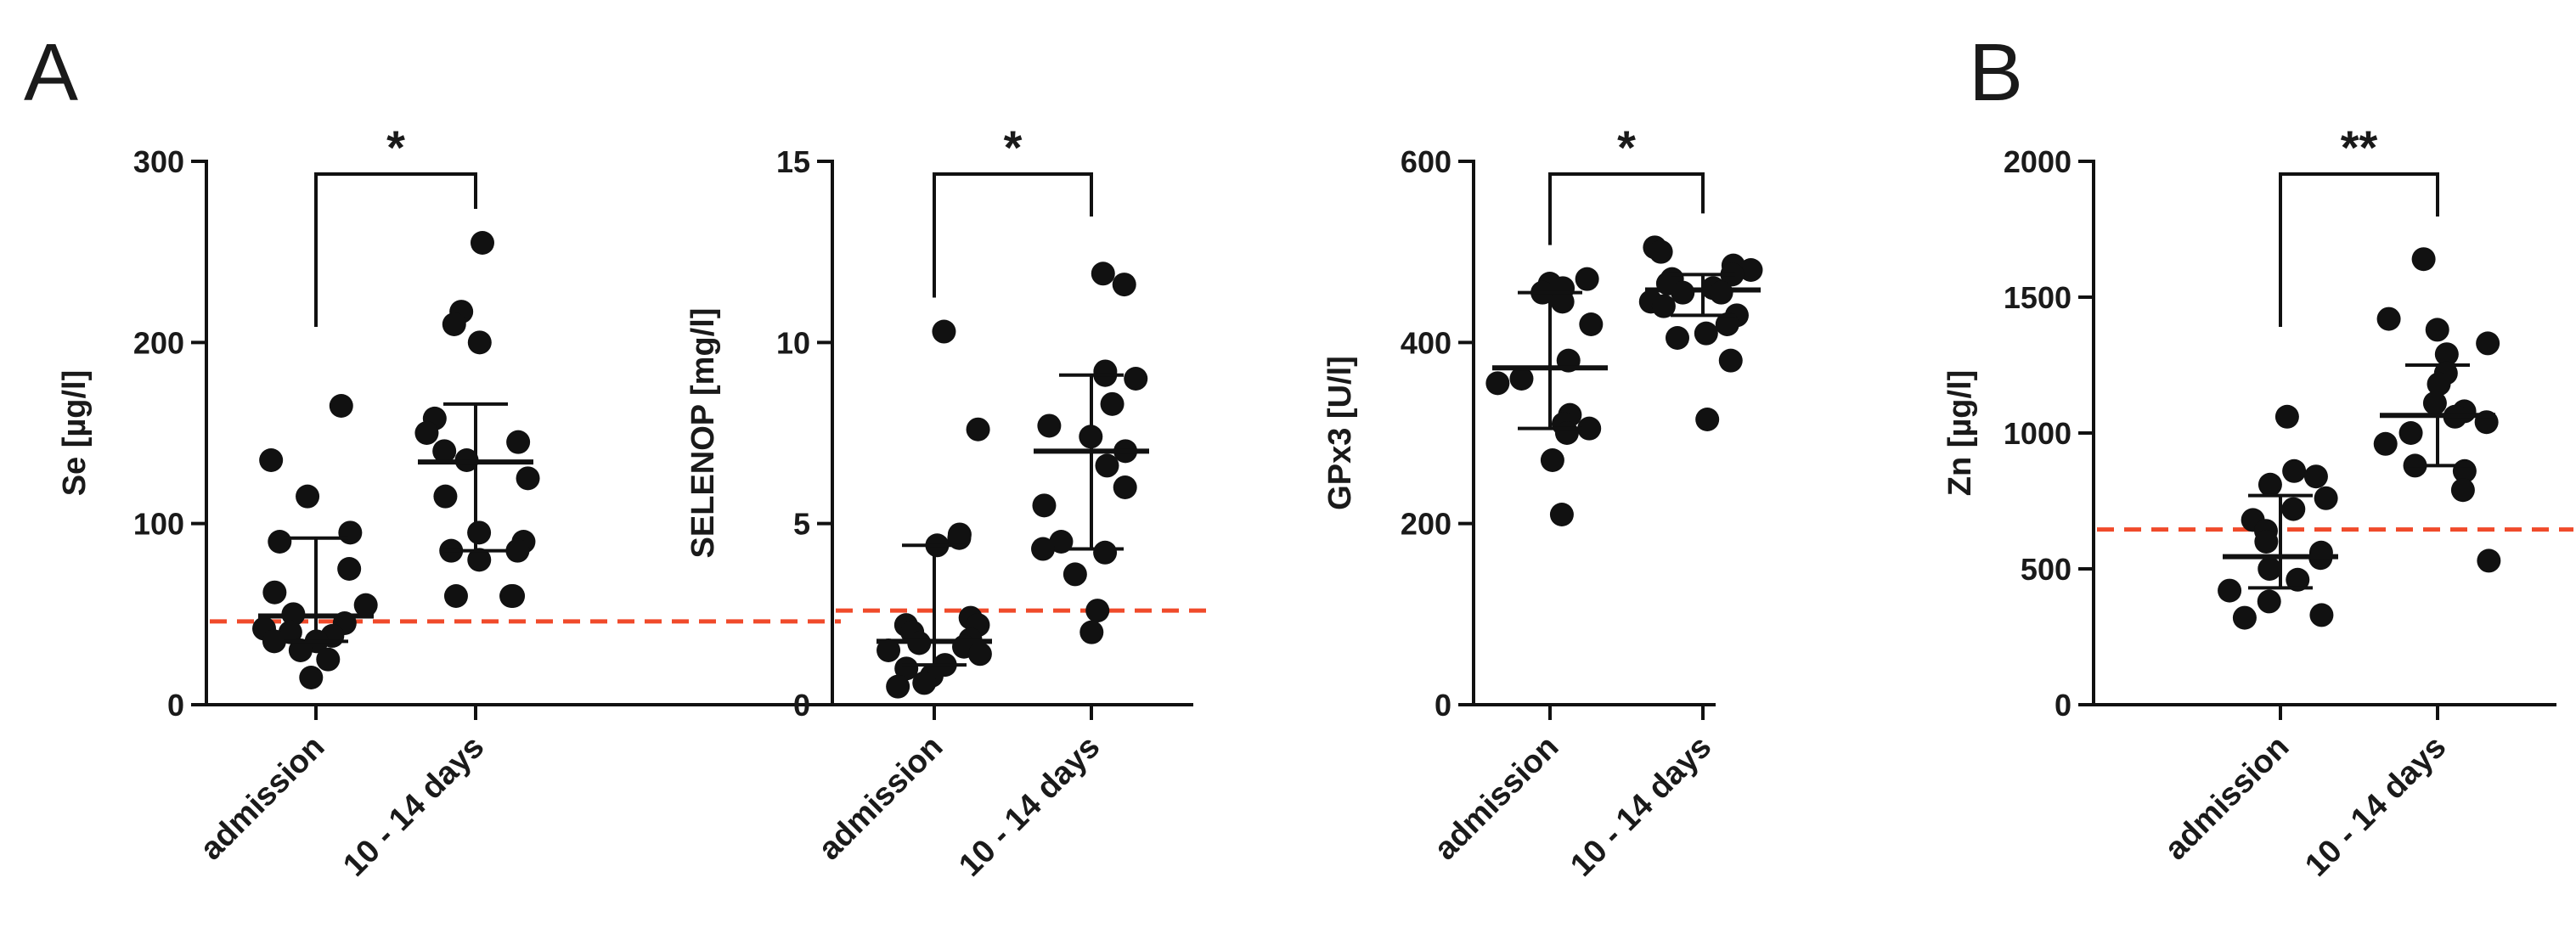  Describe the element at coordinates (1426, 161) in the screenshot. I see `y-tick-label: 600` at that location.